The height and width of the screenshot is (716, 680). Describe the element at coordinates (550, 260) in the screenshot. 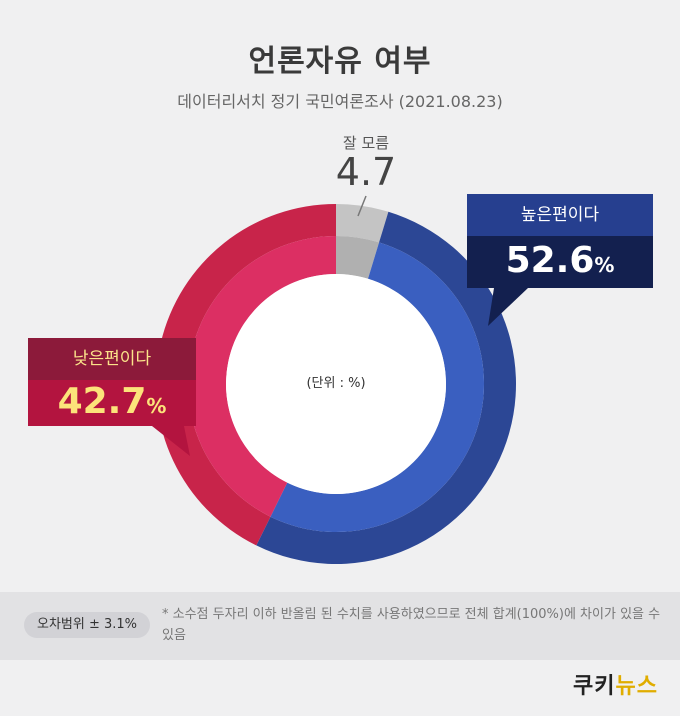

I see `high-value: 52.6` at that location.